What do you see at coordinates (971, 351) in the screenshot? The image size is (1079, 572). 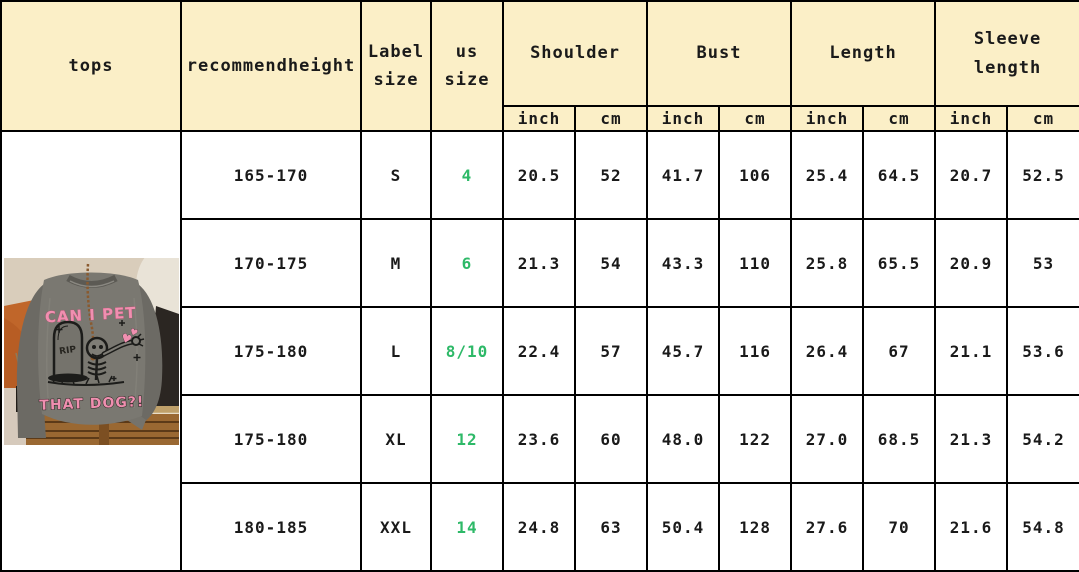 I see `table-cell: 21.1` at bounding box center [971, 351].